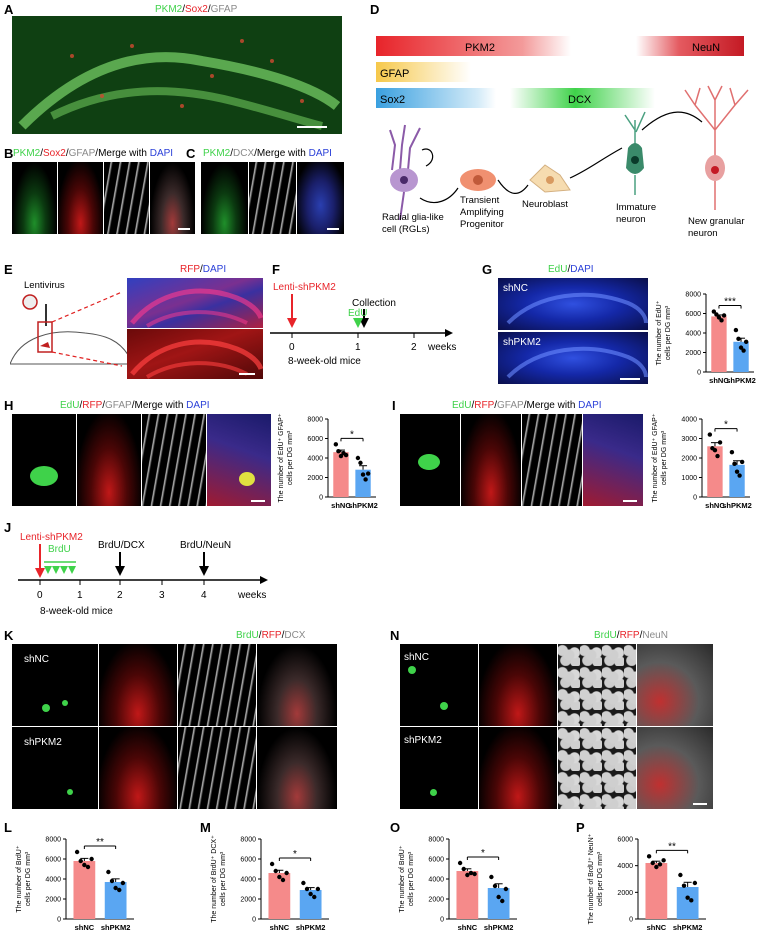 The height and width of the screenshot is (939, 765). Describe the element at coordinates (121, 545) in the screenshot. I see `j-dcx-label: BrdU/DCX` at that location.